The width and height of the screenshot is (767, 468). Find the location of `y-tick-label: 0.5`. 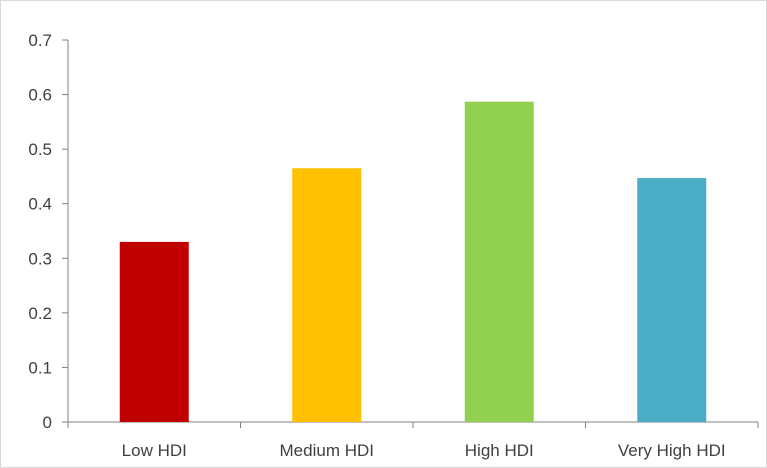

y-tick-label: 0.5 is located at coordinates (40, 149).